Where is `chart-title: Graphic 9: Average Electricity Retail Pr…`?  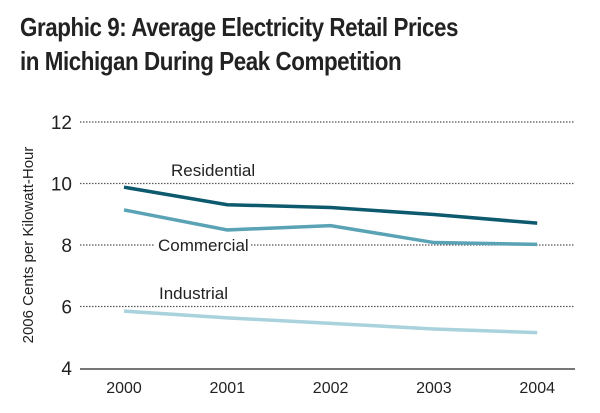 chart-title: Graphic 9: Average Electricity Retail Pr… is located at coordinates (239, 27).